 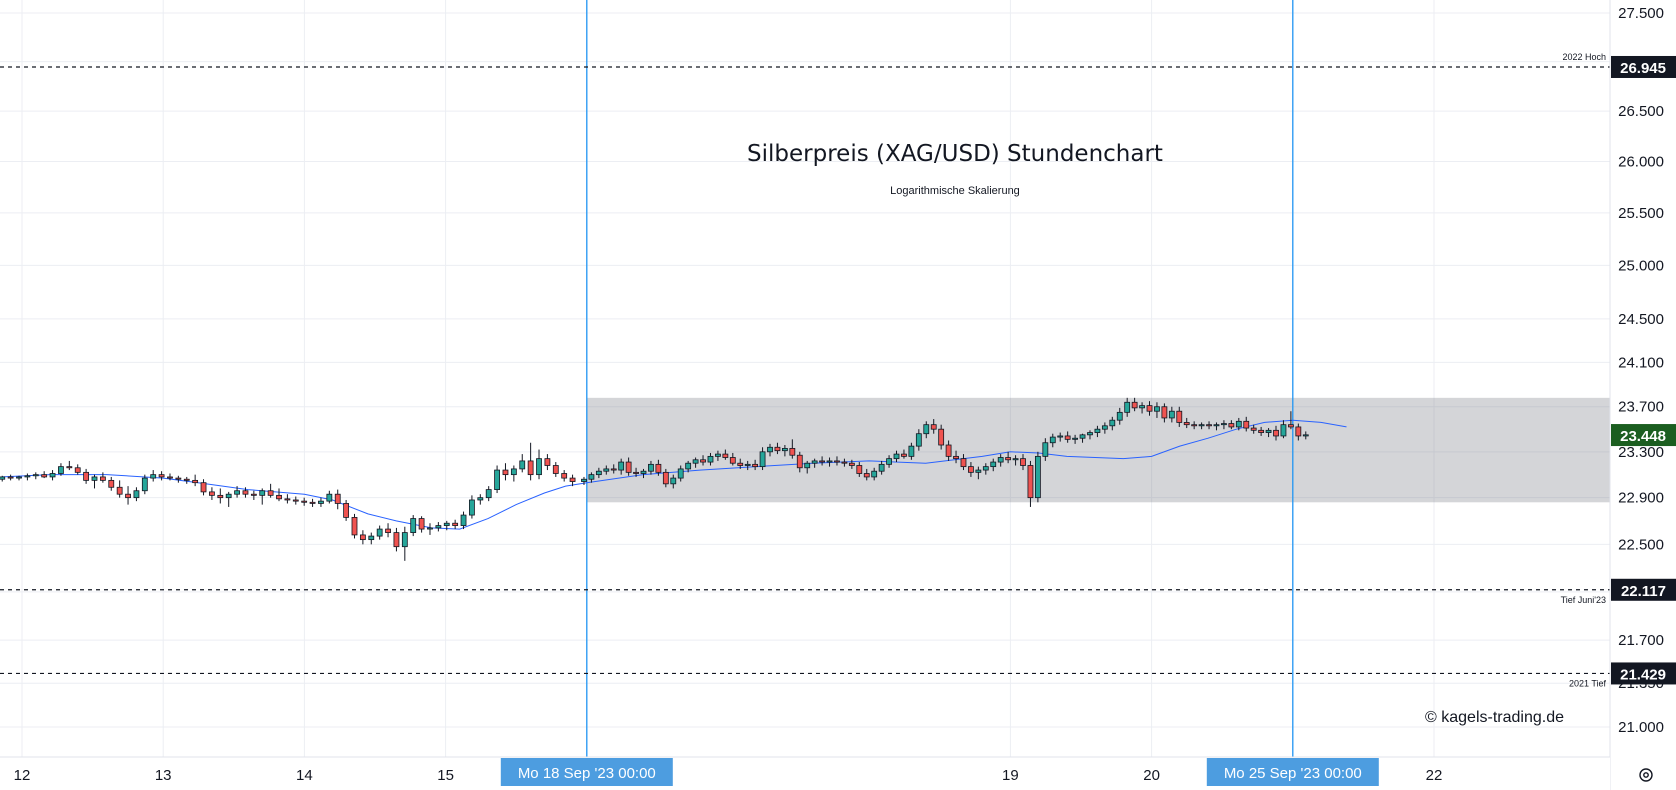 What do you see at coordinates (955, 191) in the screenshot?
I see `chart-subtitle: Logarithmische Skalierung` at bounding box center [955, 191].